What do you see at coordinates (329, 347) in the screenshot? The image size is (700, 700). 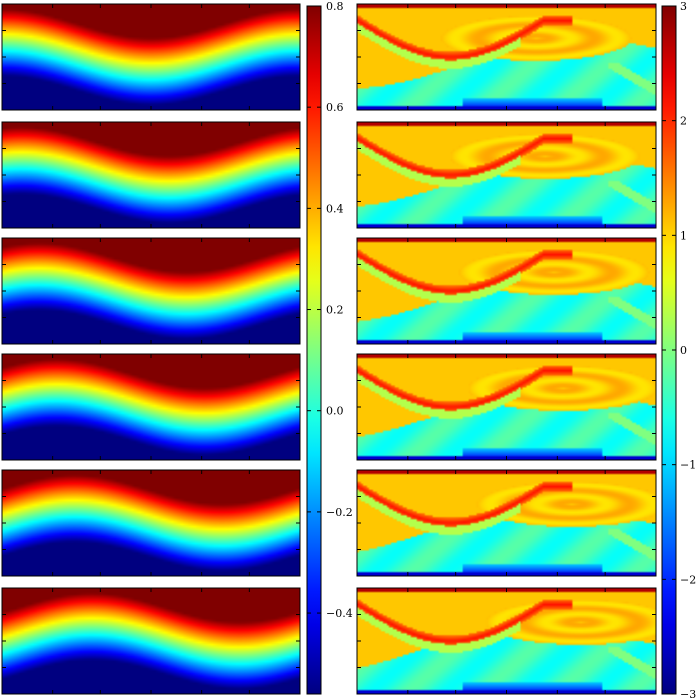 I see `colorbar-left: −0.4 −0.2 0.0 0.2 0.4 0.6 0.8` at bounding box center [329, 347].